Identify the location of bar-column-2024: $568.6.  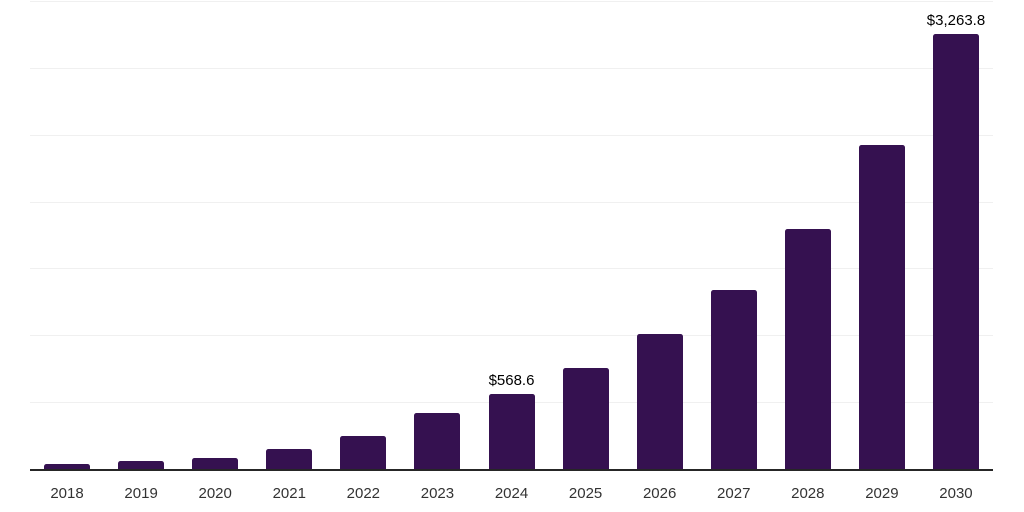
(511, 421).